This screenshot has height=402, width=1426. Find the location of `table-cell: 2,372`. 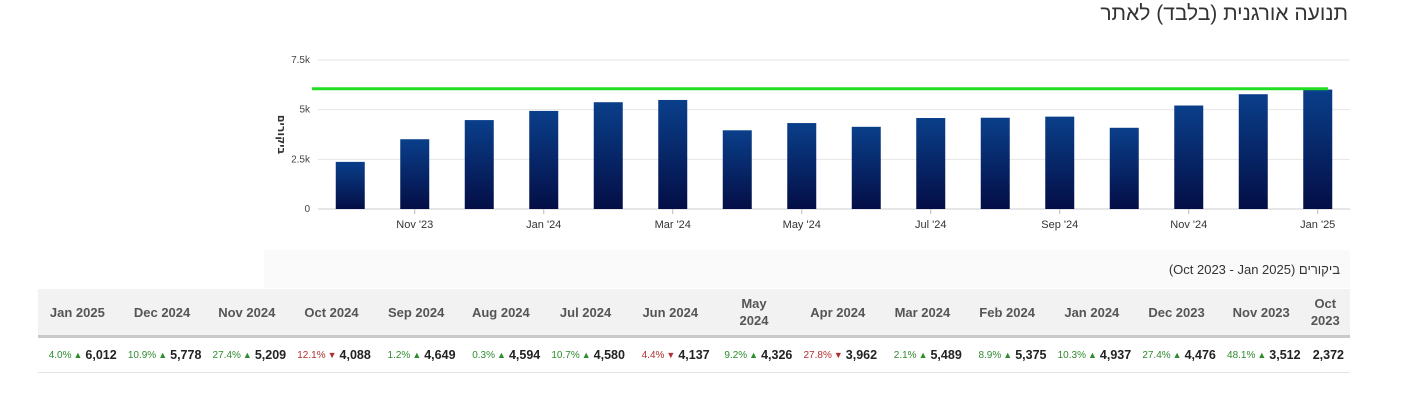

table-cell: 2,372 is located at coordinates (1328, 355).